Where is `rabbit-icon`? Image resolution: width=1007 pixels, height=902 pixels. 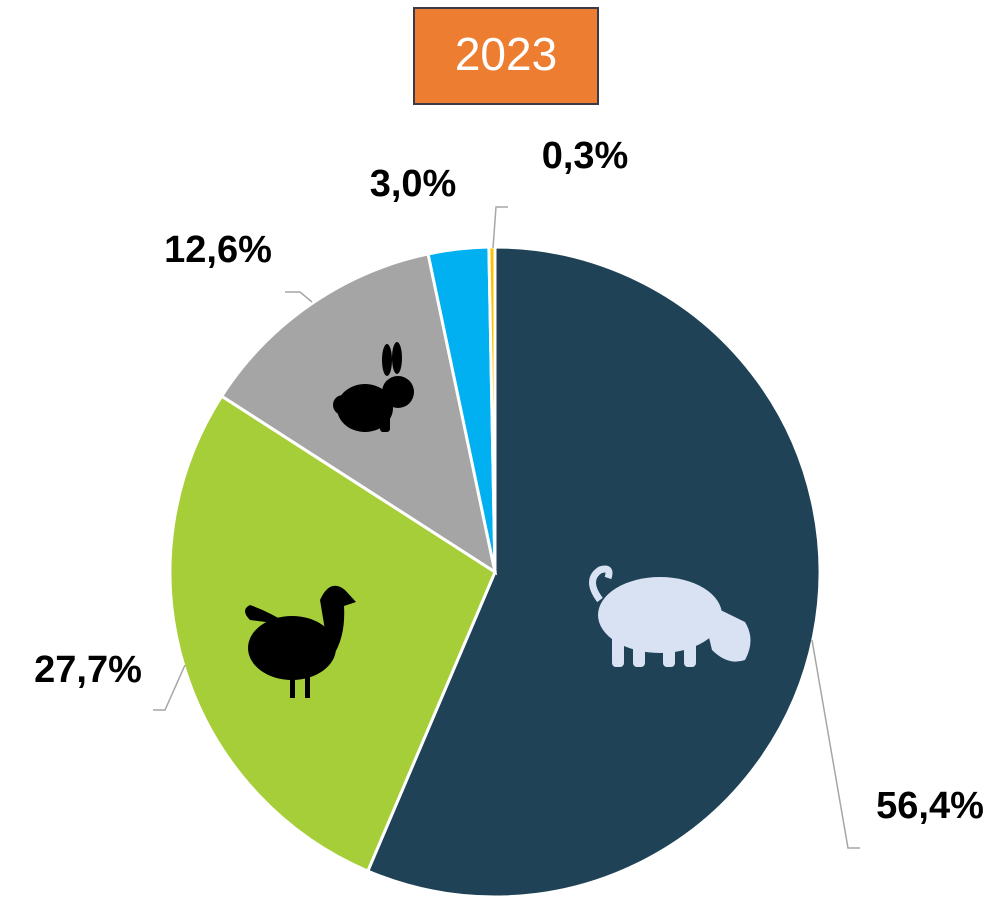
rabbit-icon is located at coordinates (373, 387).